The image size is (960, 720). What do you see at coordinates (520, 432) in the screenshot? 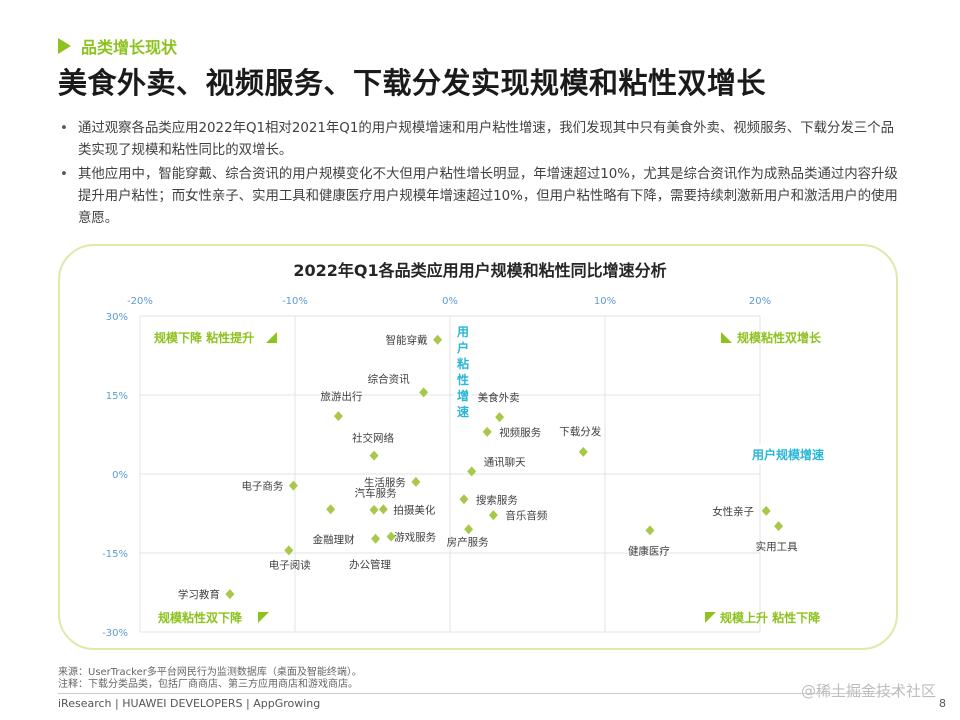
I see `point-label: 视频服务` at bounding box center [520, 432].